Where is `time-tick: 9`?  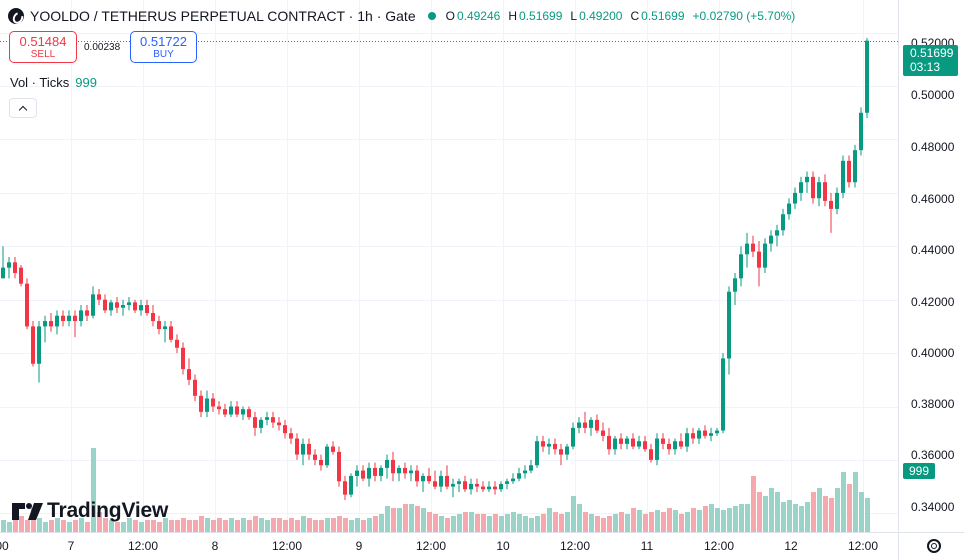
time-tick: 9 is located at coordinates (359, 546).